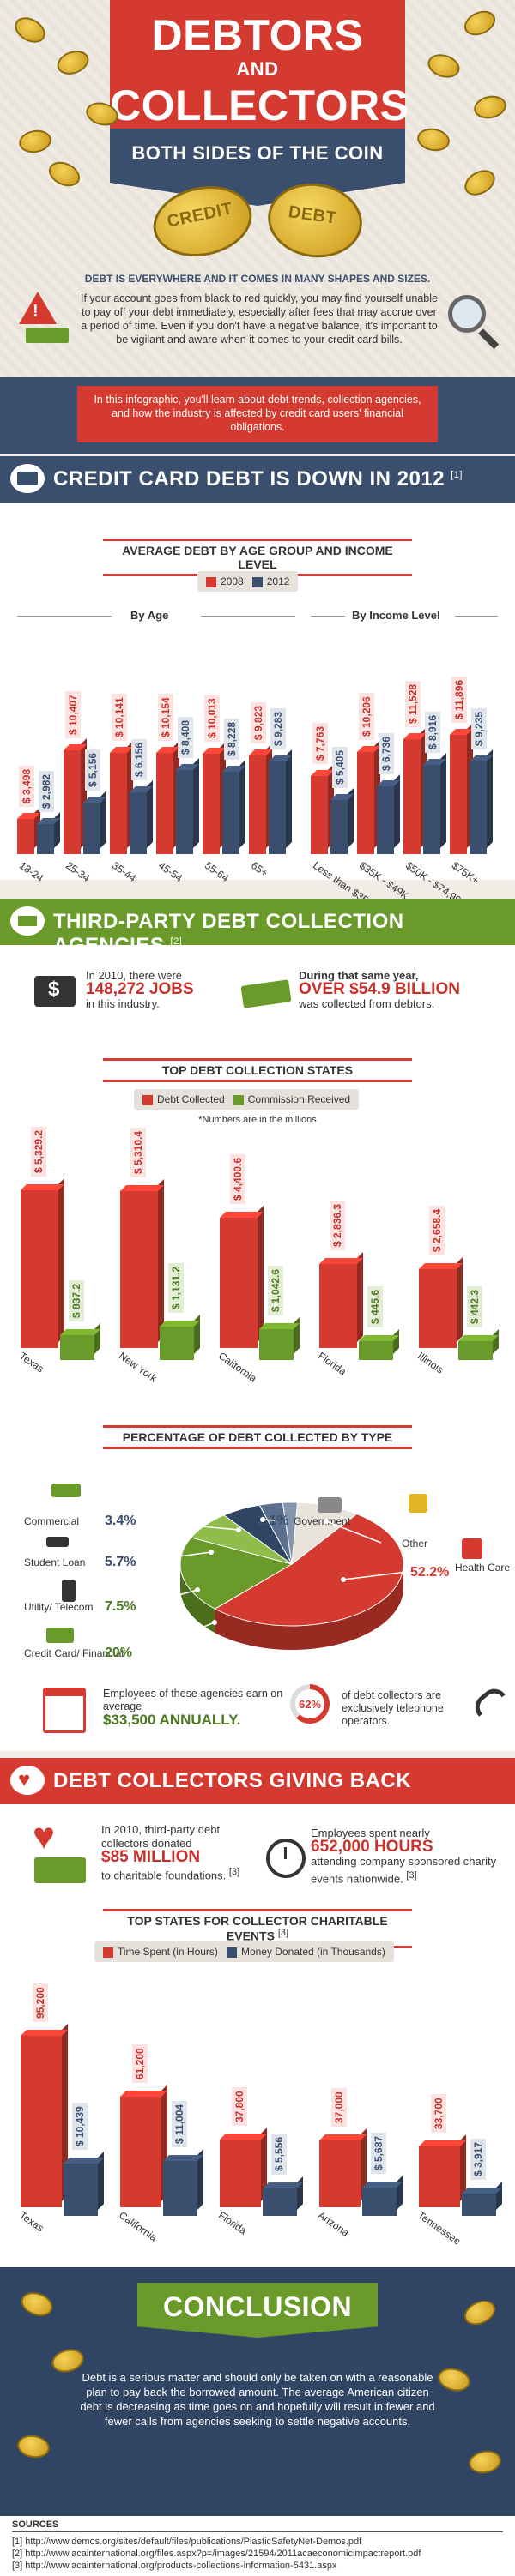 The height and width of the screenshot is (2576, 515). Describe the element at coordinates (124, 872) in the screenshot. I see `category-label: 35-44` at that location.